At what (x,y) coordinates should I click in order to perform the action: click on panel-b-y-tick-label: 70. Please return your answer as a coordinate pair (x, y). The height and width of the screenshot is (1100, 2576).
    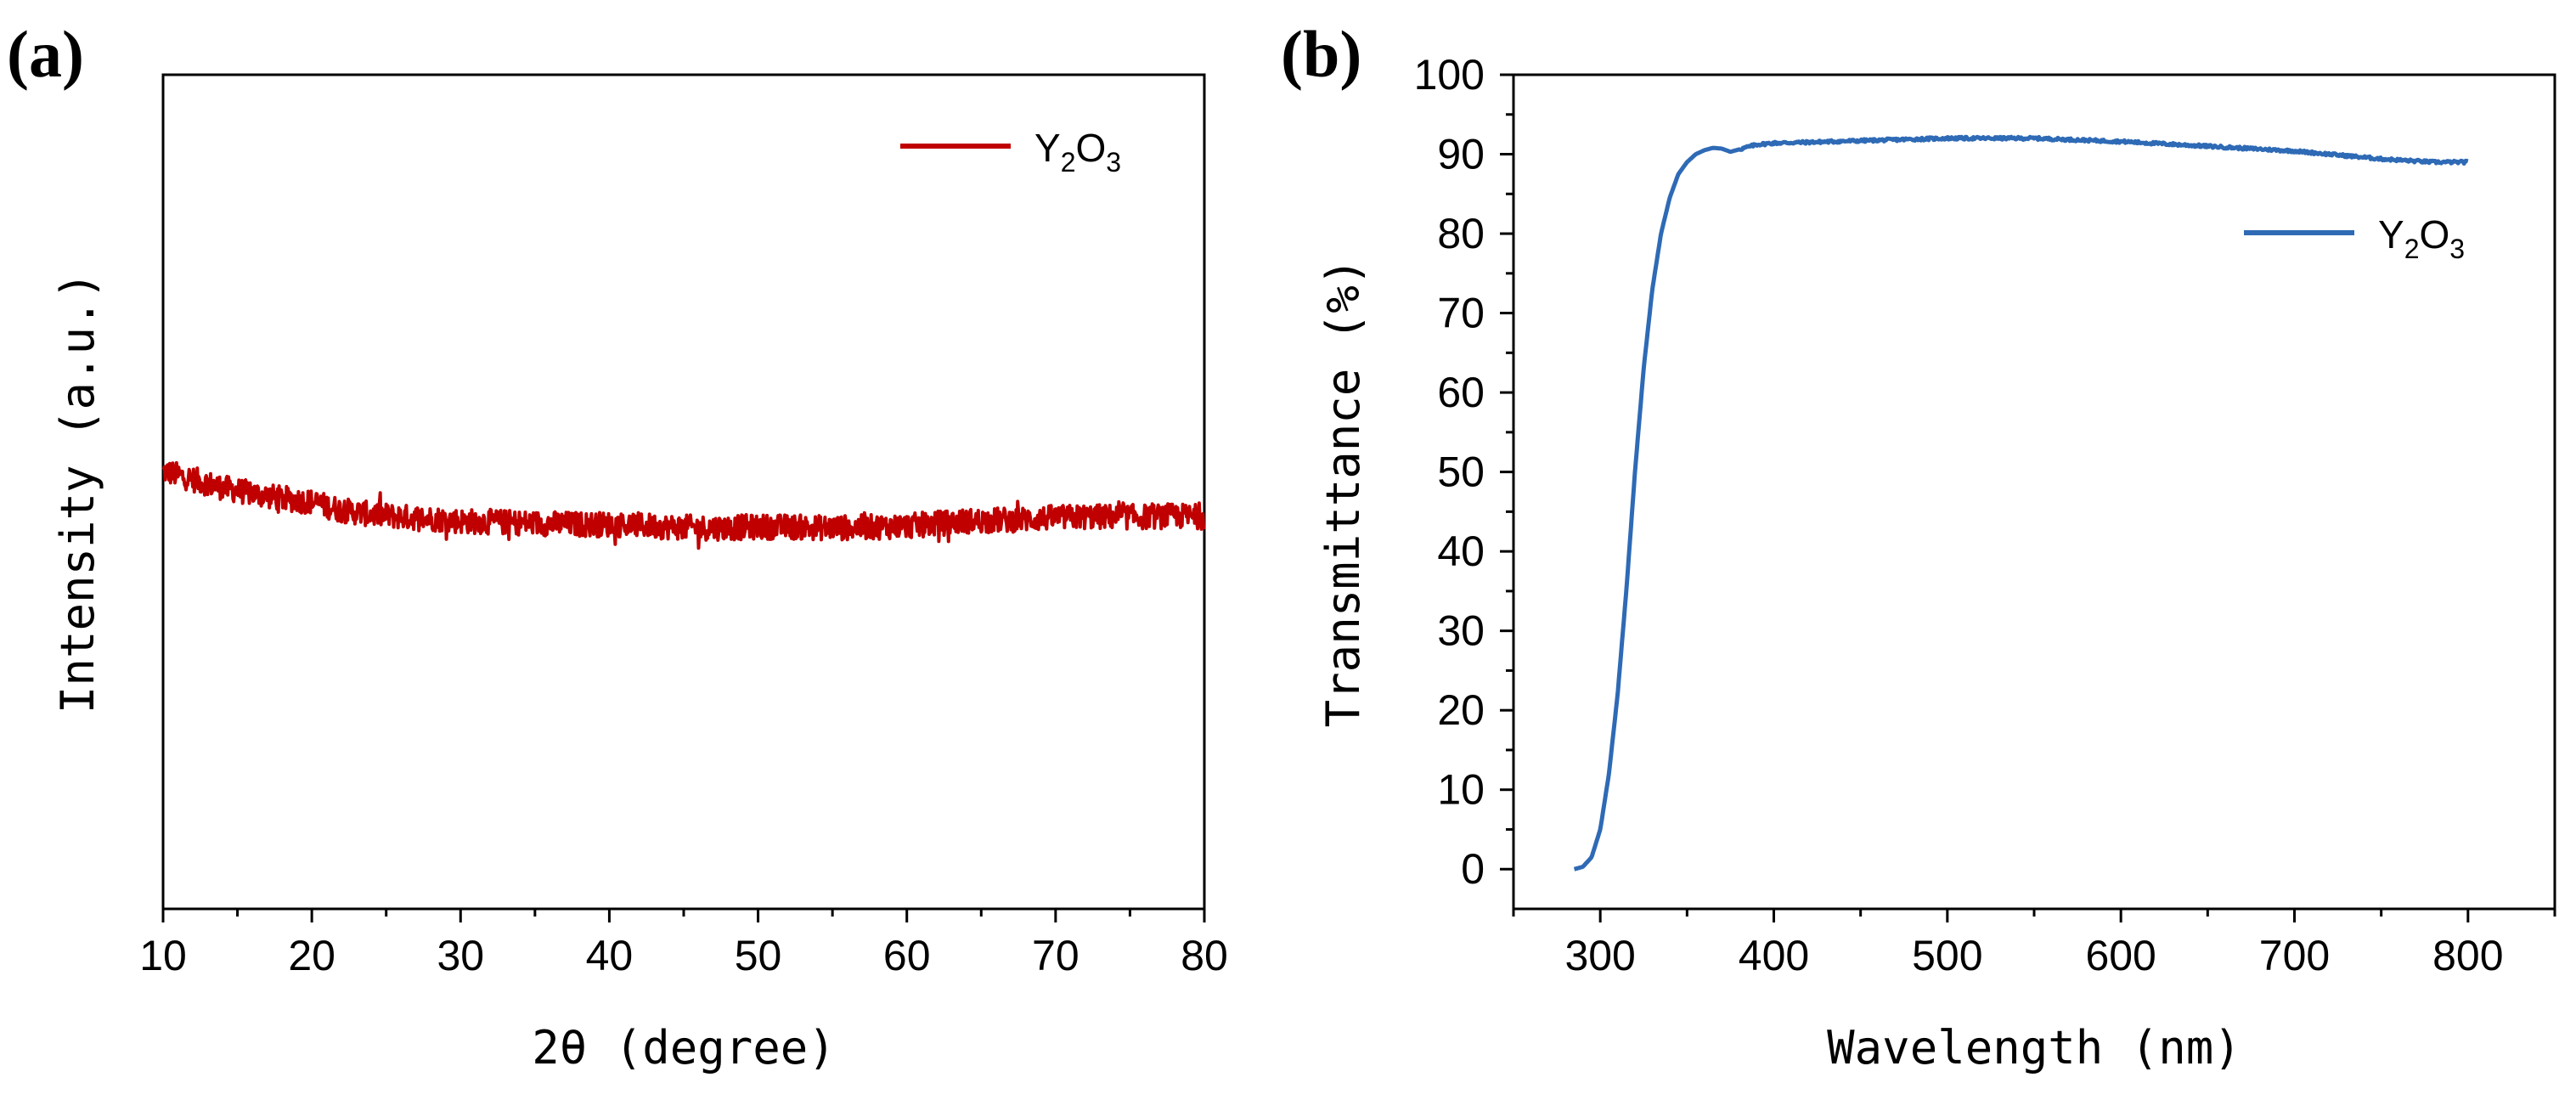
    Looking at the image, I should click on (1461, 313).